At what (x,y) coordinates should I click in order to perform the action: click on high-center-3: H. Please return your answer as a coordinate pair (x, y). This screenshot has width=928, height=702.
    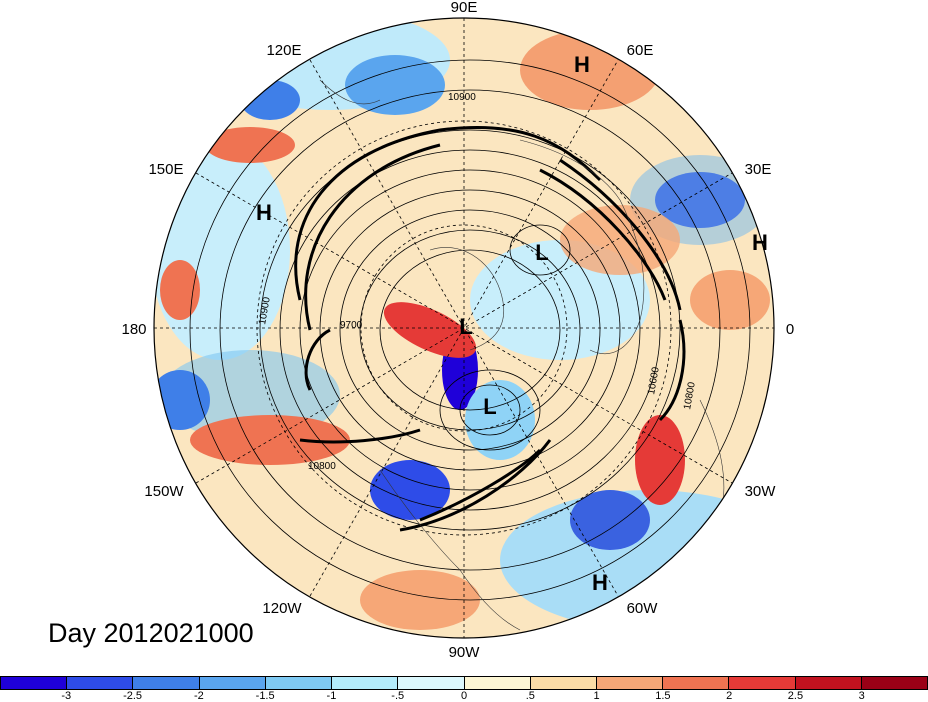
    Looking at the image, I should click on (760, 242).